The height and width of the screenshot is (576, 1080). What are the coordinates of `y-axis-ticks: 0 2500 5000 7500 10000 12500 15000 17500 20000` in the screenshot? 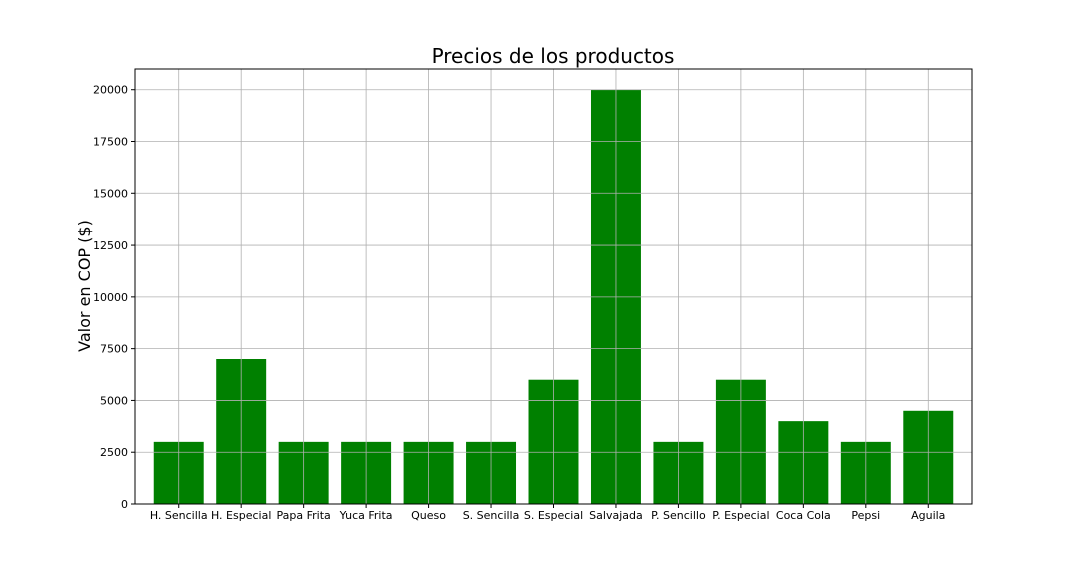 It's located at (114, 297).